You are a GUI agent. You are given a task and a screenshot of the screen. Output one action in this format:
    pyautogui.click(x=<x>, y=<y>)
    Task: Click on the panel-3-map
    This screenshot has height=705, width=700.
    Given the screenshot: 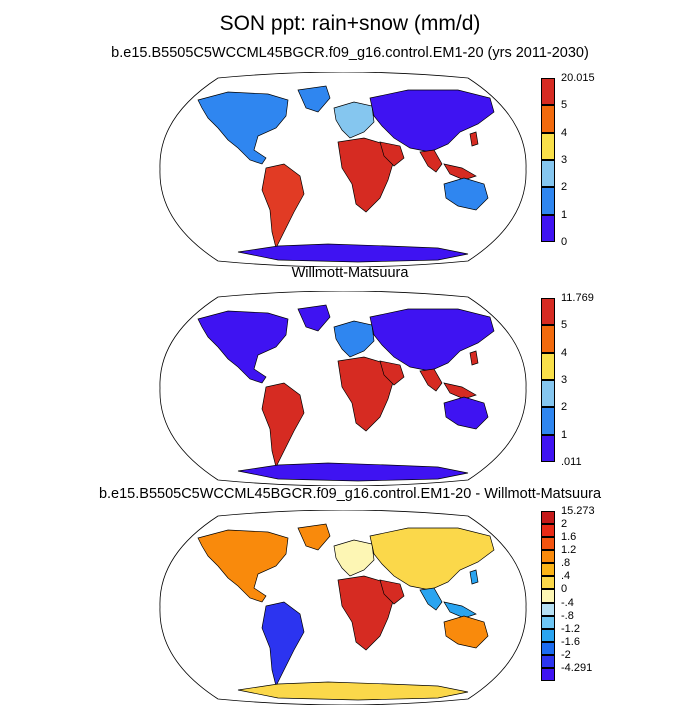 What is the action you would take?
    pyautogui.click(x=343, y=607)
    